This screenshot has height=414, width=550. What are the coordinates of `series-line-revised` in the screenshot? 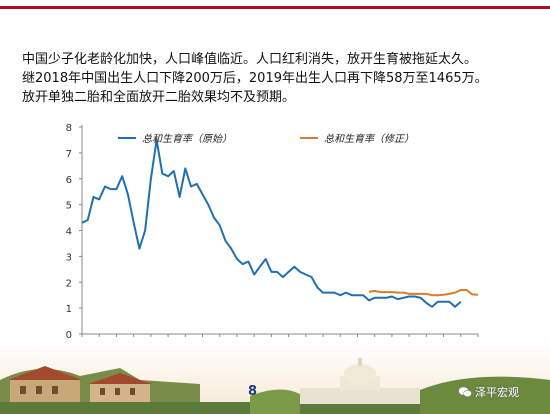 It's located at (423, 293).